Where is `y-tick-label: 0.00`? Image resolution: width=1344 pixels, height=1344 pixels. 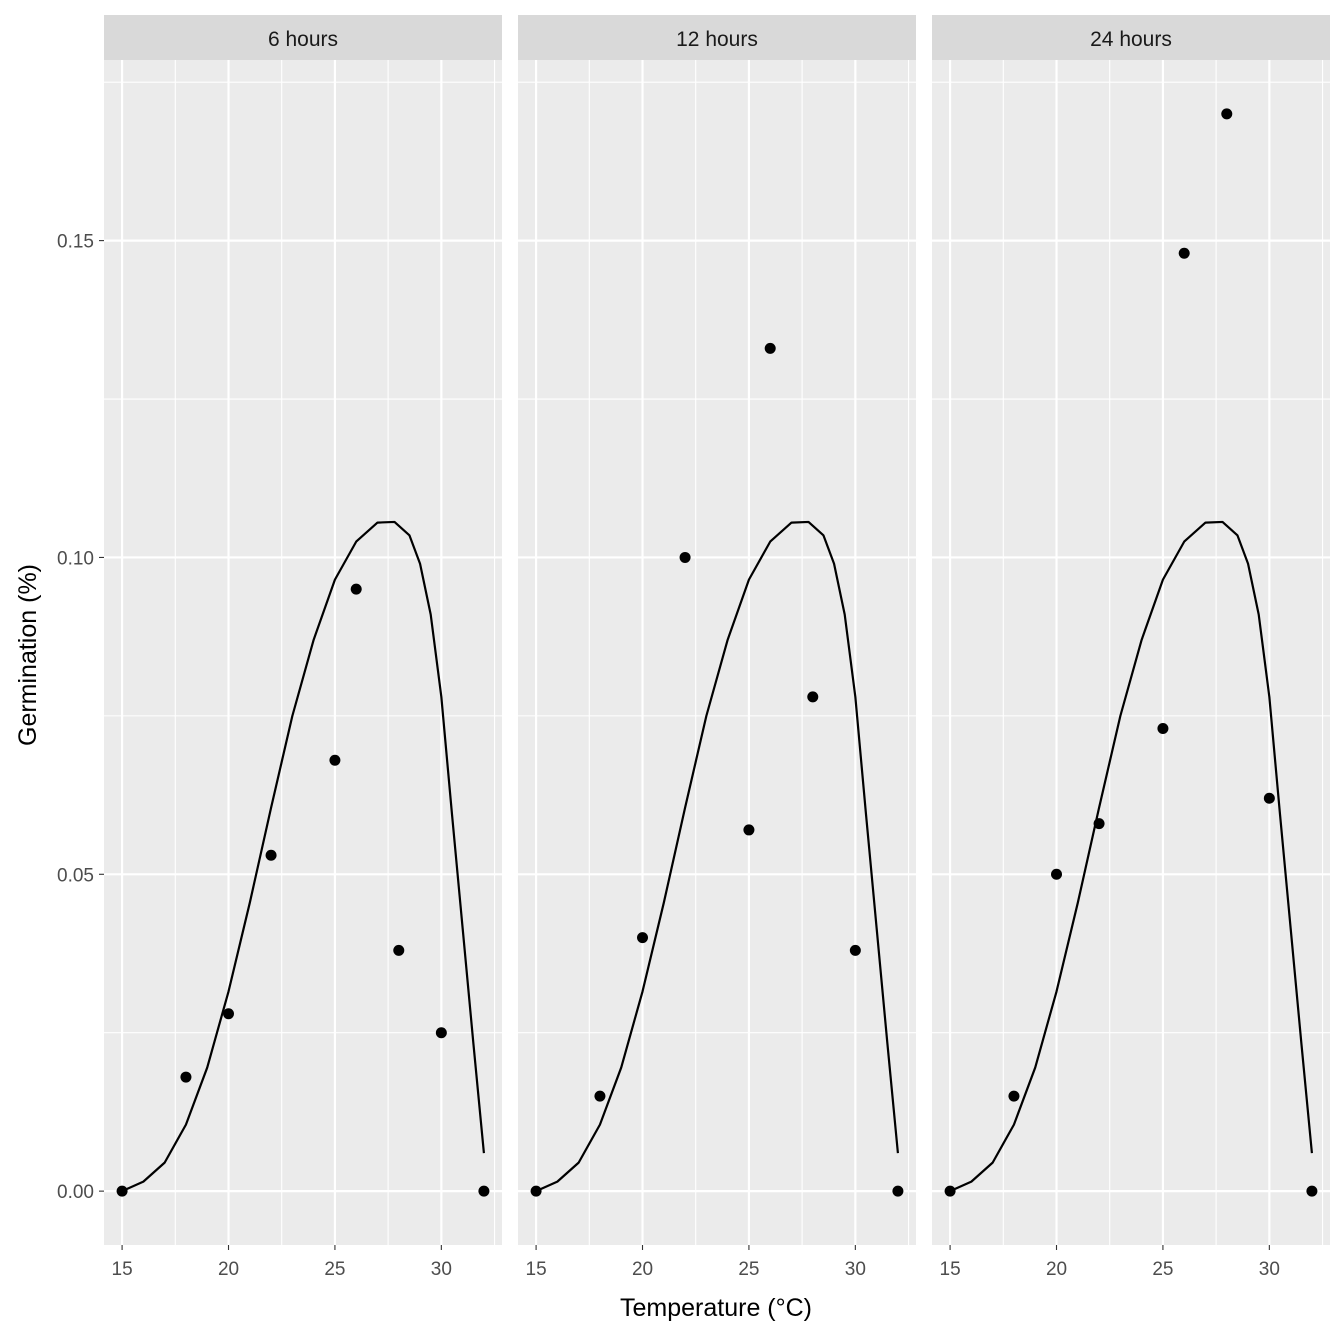
y-tick-label: 0.00 is located at coordinates (75, 1192).